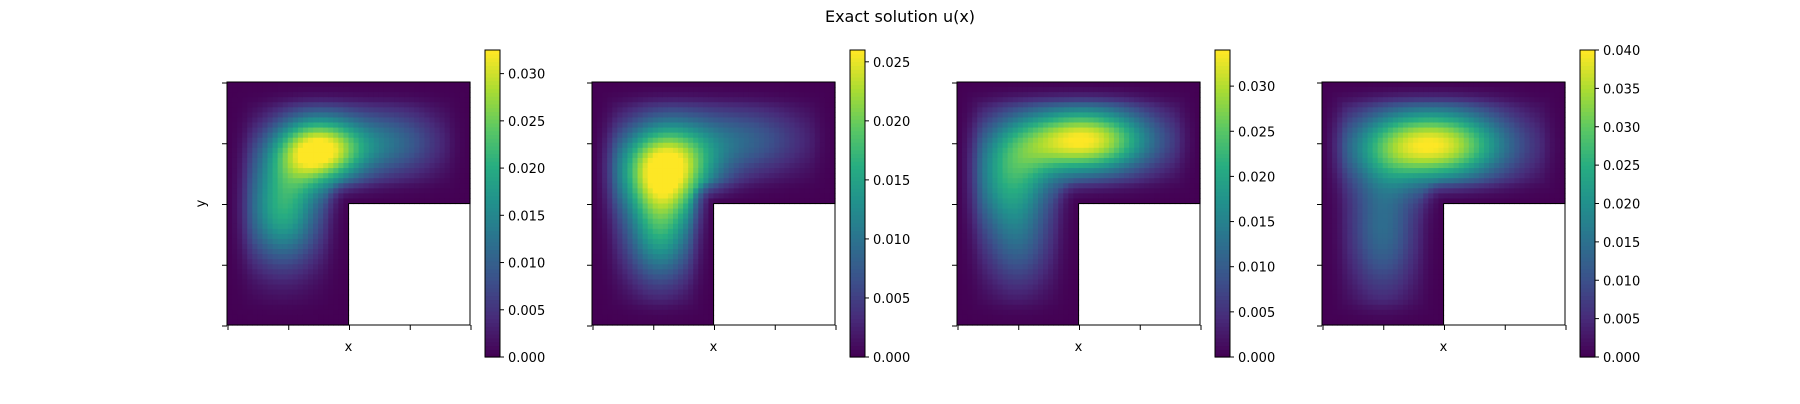 This screenshot has height=404, width=1800. I want to click on colorbar-tick-label: 0.015, so click(891, 181).